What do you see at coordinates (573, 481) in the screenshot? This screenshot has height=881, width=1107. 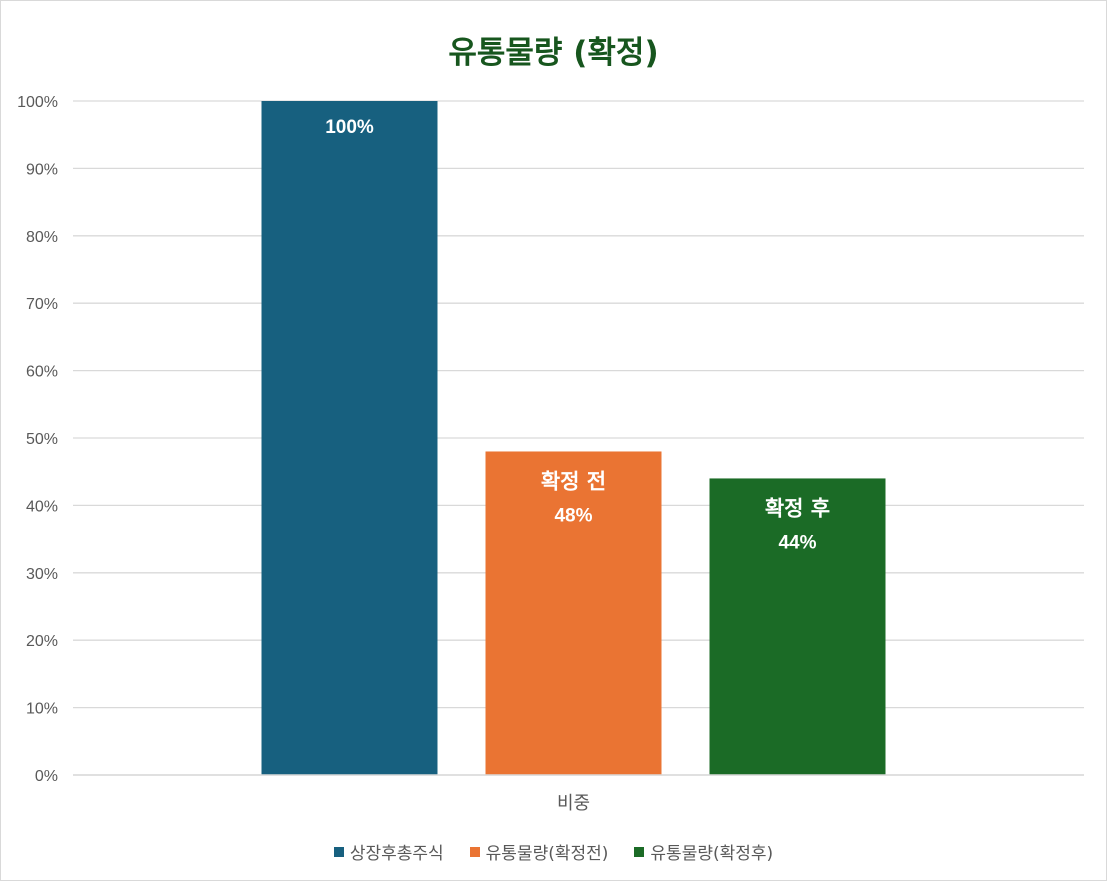 I see `bar-data-label: 확정 전` at bounding box center [573, 481].